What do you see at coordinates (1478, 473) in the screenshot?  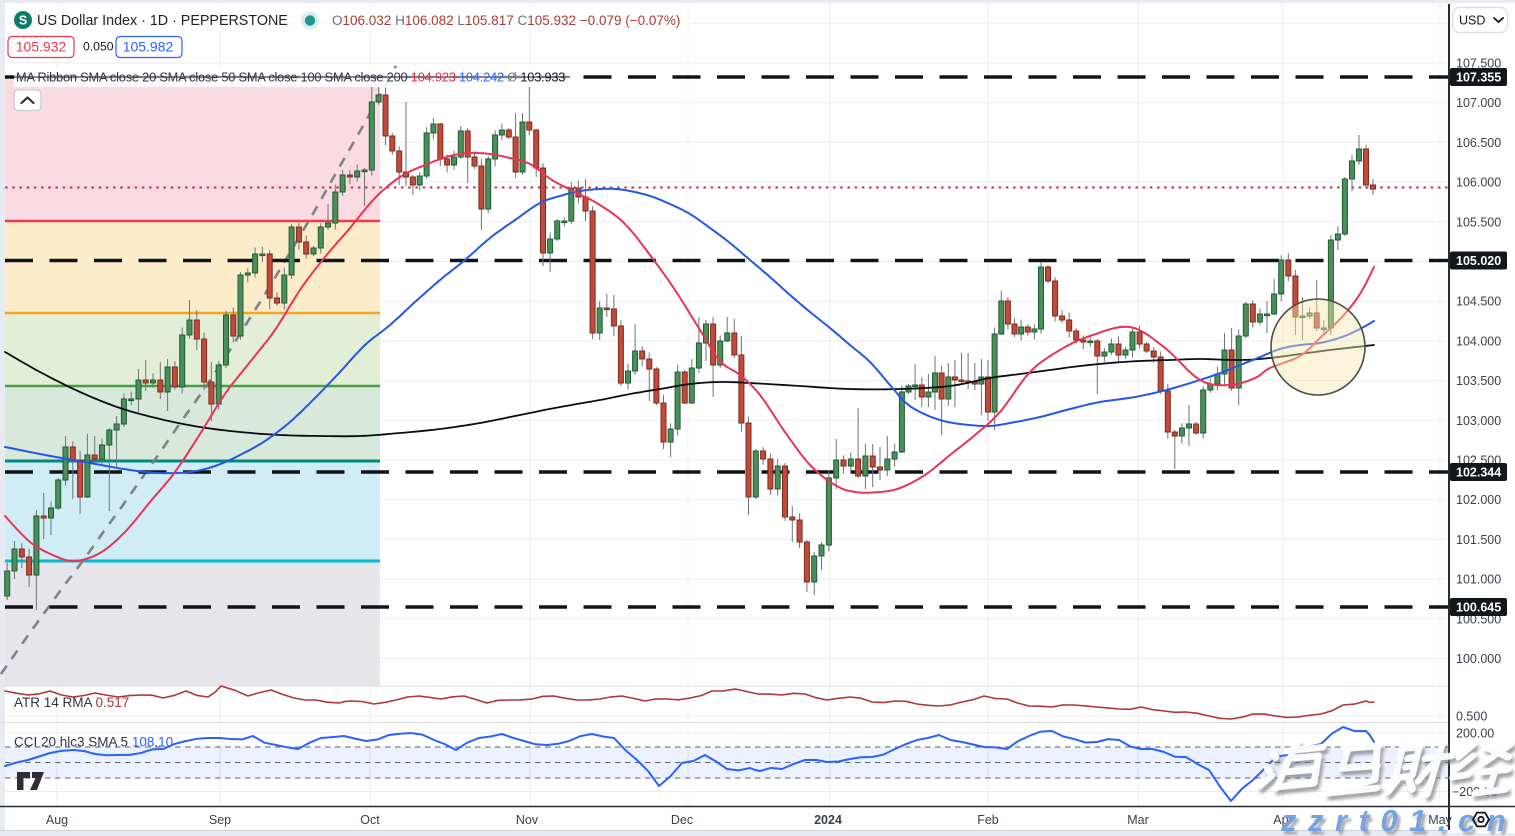 I see `svg-text: 102.344` at bounding box center [1478, 473].